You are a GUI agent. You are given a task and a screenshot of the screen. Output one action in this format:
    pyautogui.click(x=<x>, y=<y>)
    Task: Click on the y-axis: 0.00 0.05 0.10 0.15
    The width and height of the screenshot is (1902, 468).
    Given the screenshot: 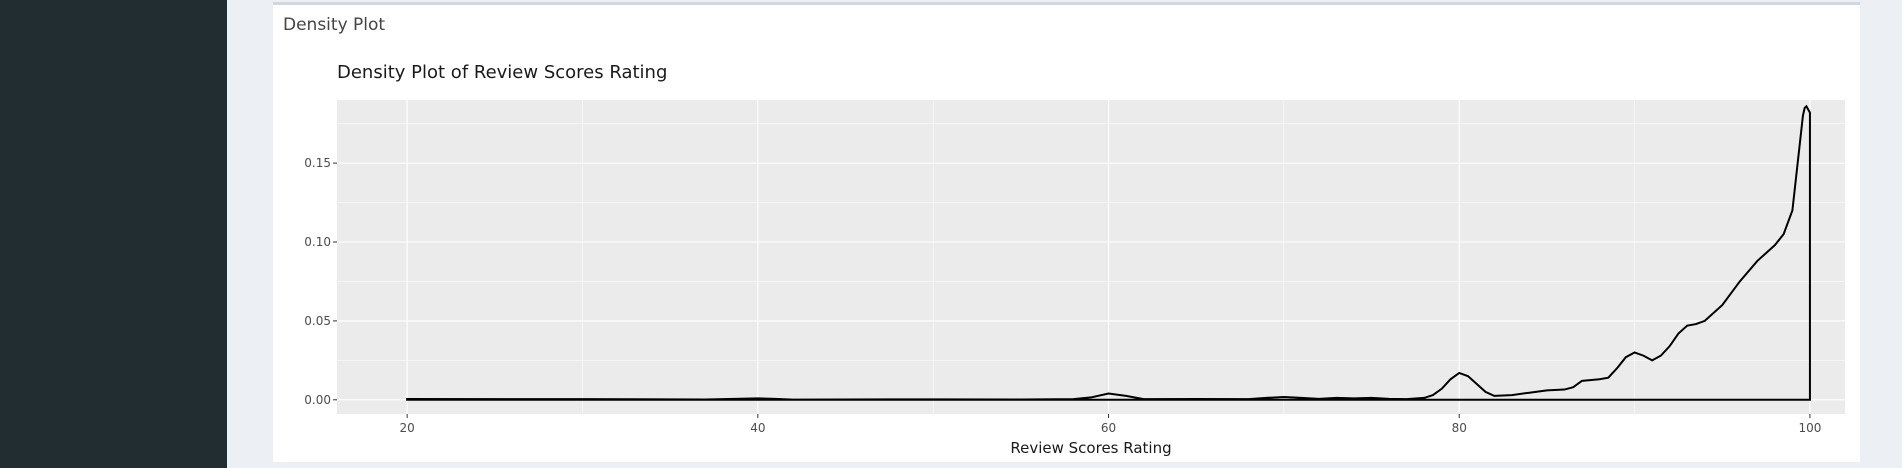 What is the action you would take?
    pyautogui.click(x=320, y=281)
    